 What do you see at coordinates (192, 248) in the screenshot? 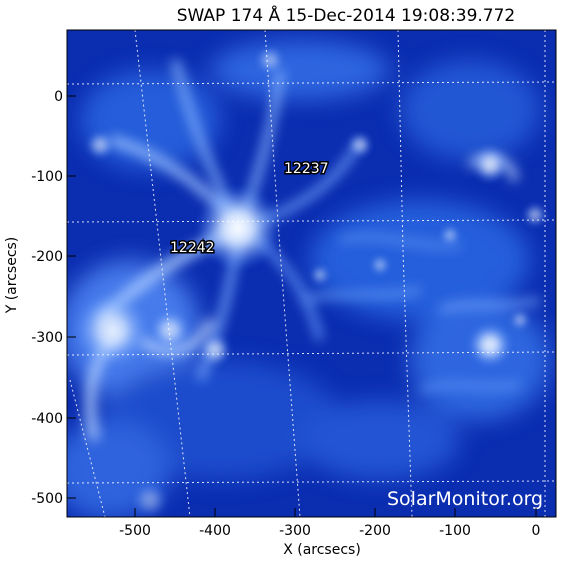
I see `region-label-12242: 12242` at bounding box center [192, 248].